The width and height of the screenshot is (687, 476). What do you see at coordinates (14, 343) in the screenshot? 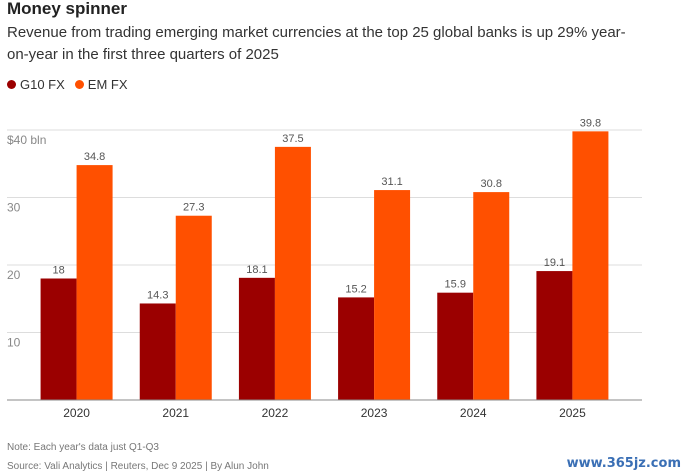
I see `y-tick-label: 10` at bounding box center [14, 343].